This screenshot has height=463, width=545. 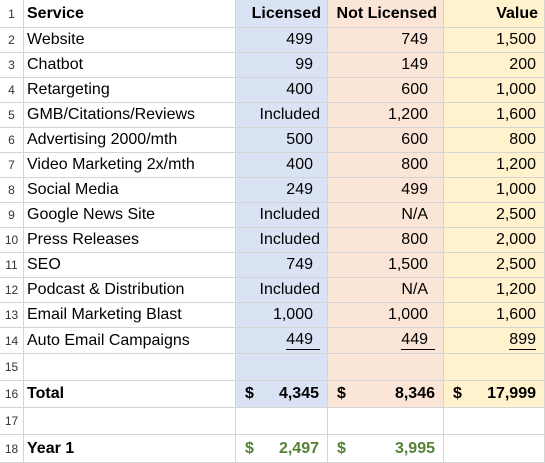 What do you see at coordinates (494, 240) in the screenshot?
I see `value-cell: 2,000` at bounding box center [494, 240].